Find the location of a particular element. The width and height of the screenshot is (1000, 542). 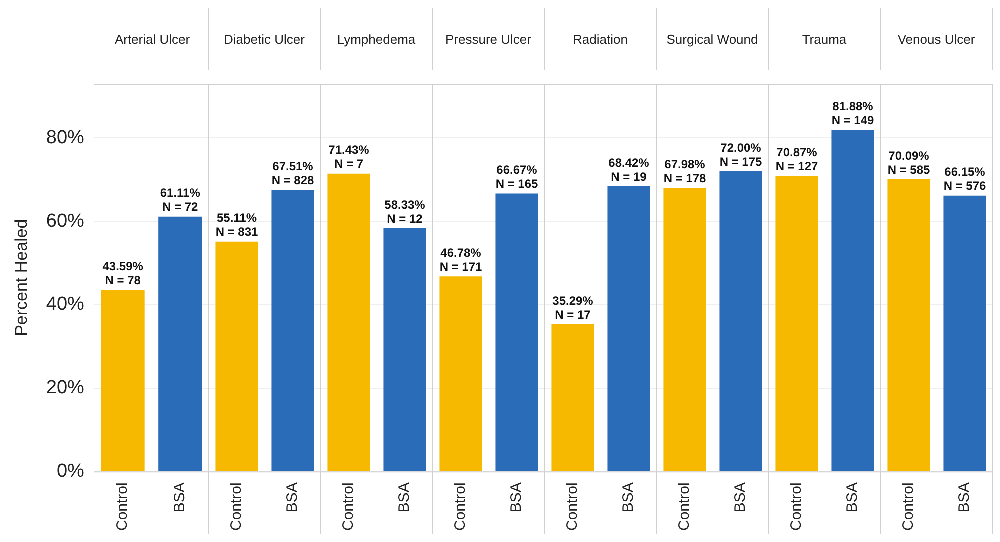

data-label: 67.98% N = 178 is located at coordinates (685, 172).